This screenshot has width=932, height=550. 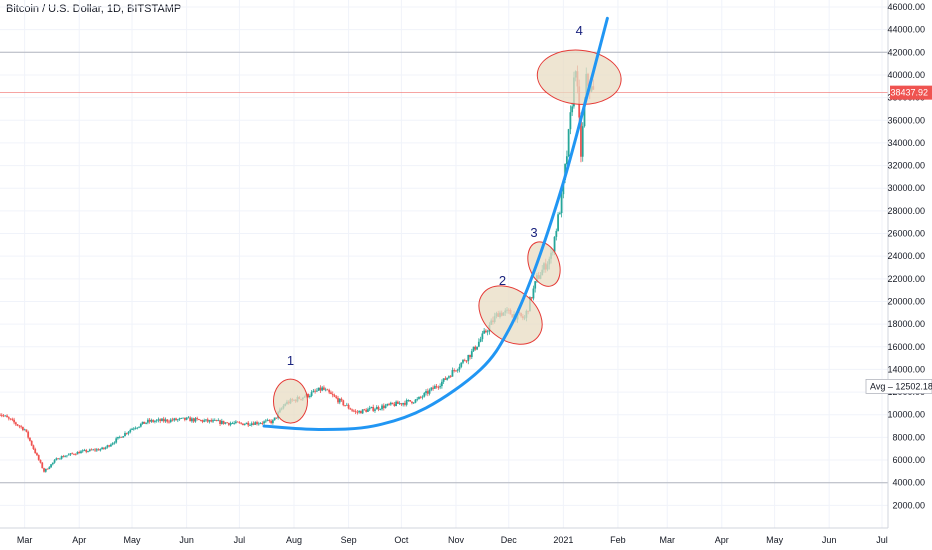 I want to click on annotation-label-3: 3, so click(x=533, y=232).